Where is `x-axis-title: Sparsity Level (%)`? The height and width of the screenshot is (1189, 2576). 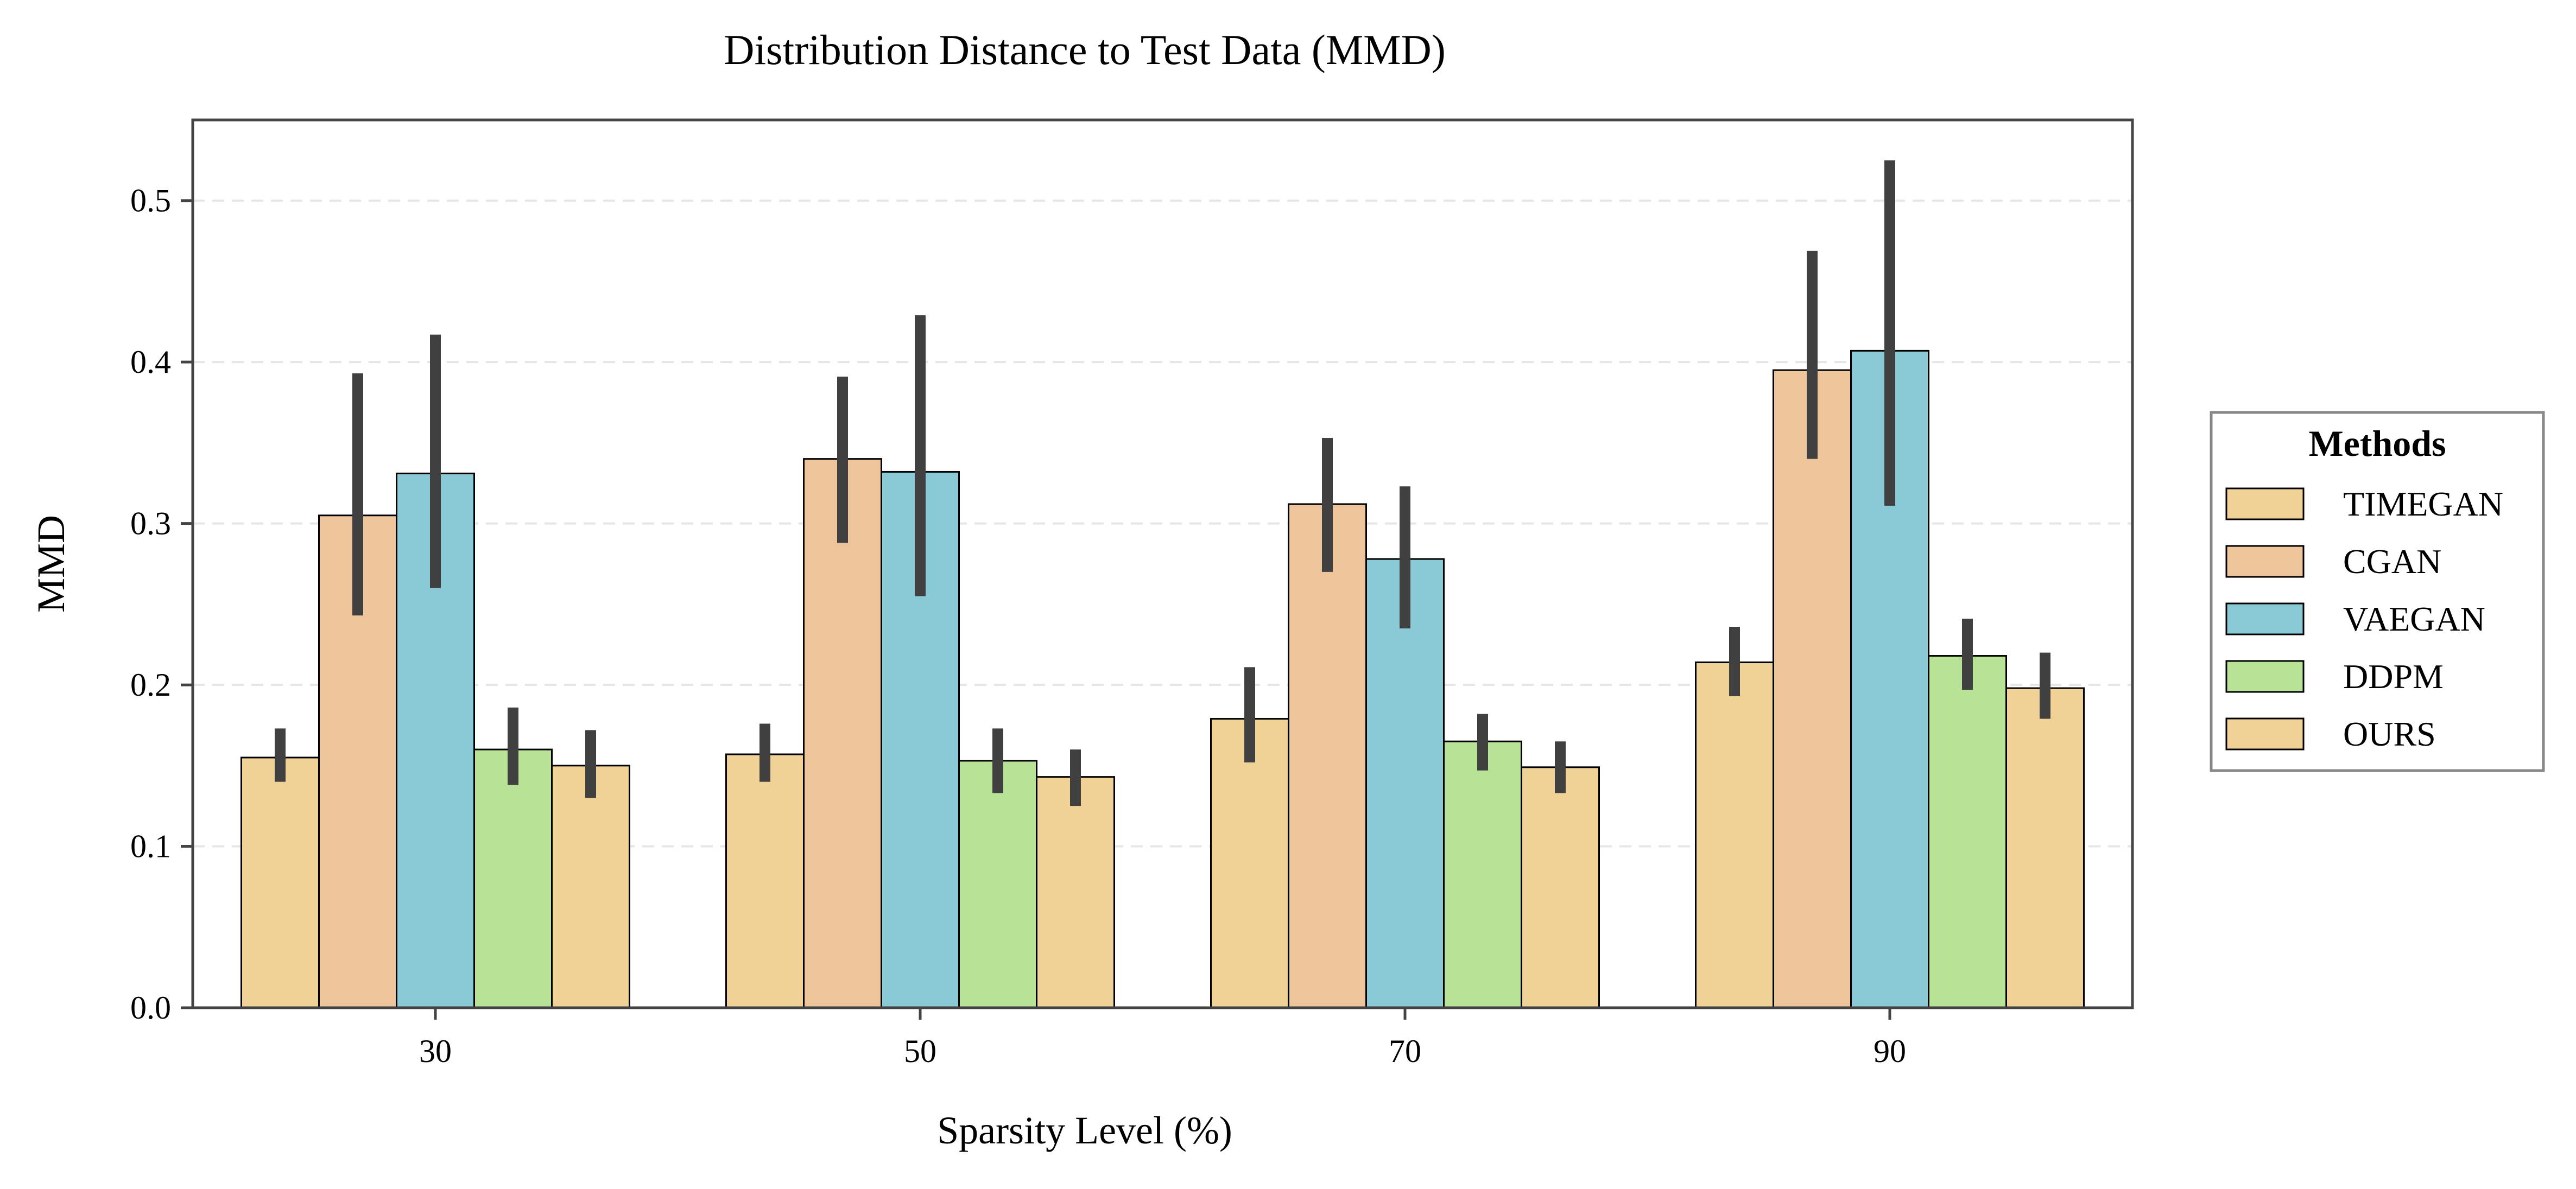
x-axis-title: Sparsity Level (%) is located at coordinates (1084, 1130).